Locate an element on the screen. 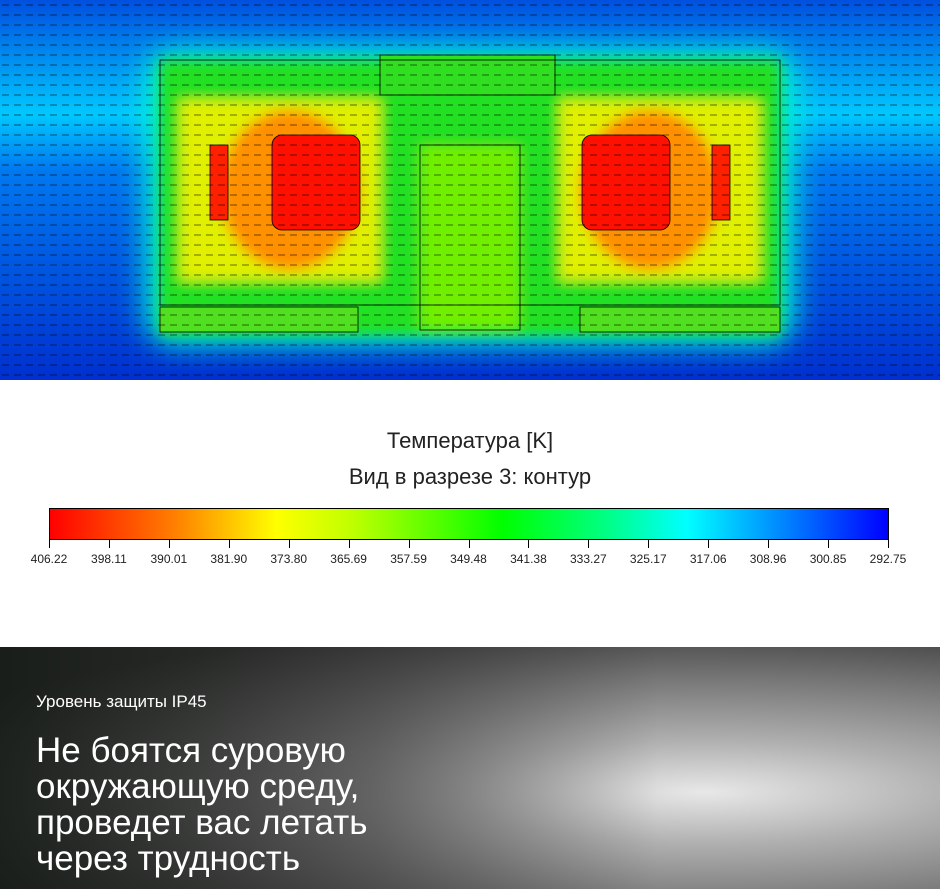 The image size is (940, 889). headline-line: Не боятся суровую is located at coordinates (191, 750).